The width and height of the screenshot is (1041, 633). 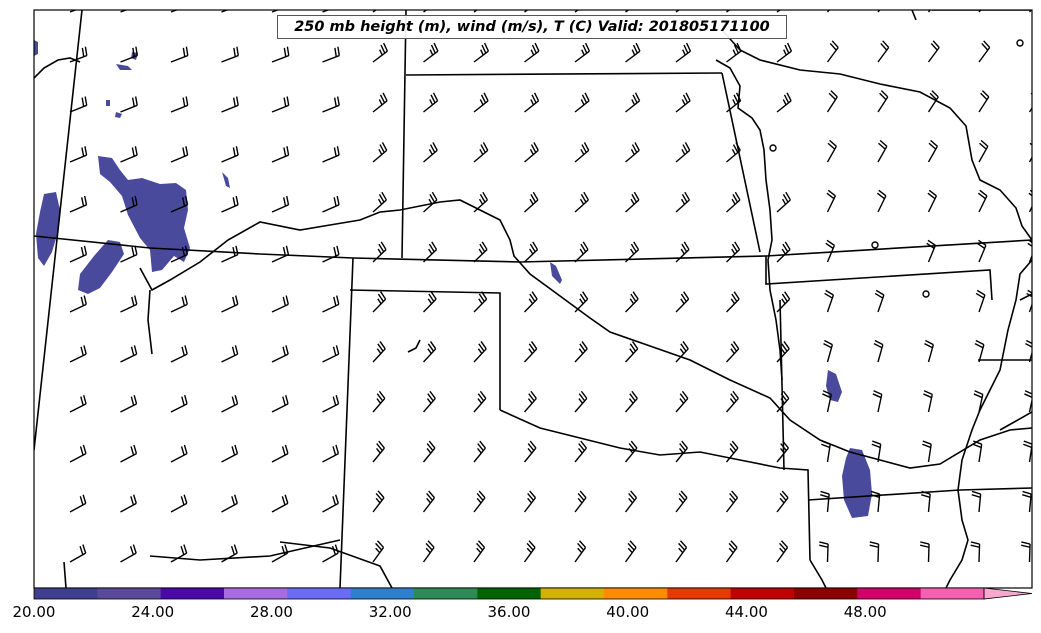 What do you see at coordinates (865, 612) in the screenshot?
I see `colorbar-tick-label: 48.00` at bounding box center [865, 612].